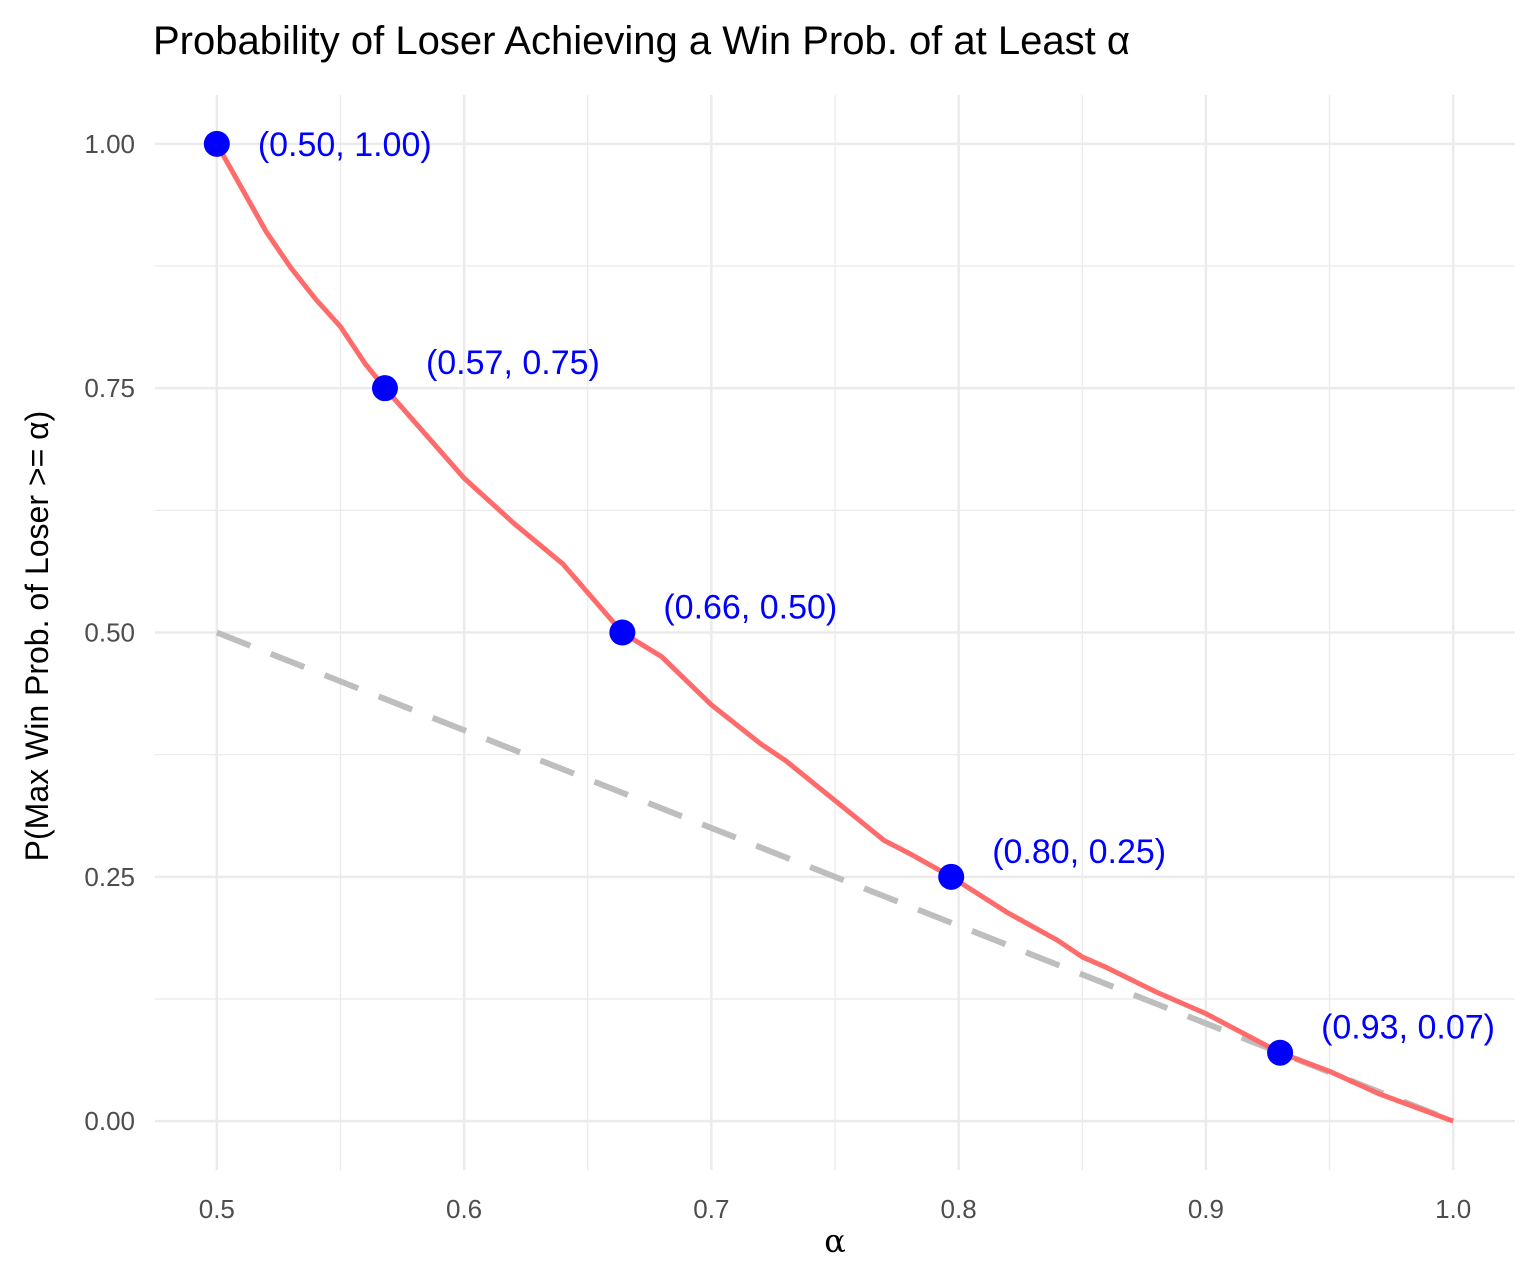  What do you see at coordinates (1206, 1209) in the screenshot?
I see `x-tick-label: 0.9` at bounding box center [1206, 1209].